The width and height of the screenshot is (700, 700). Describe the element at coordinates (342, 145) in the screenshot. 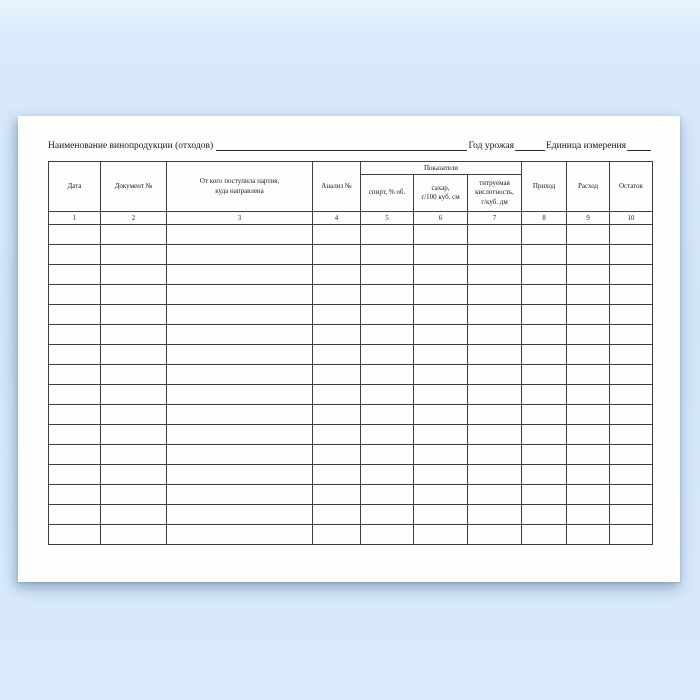

I see `product-name-blank-line` at that location.